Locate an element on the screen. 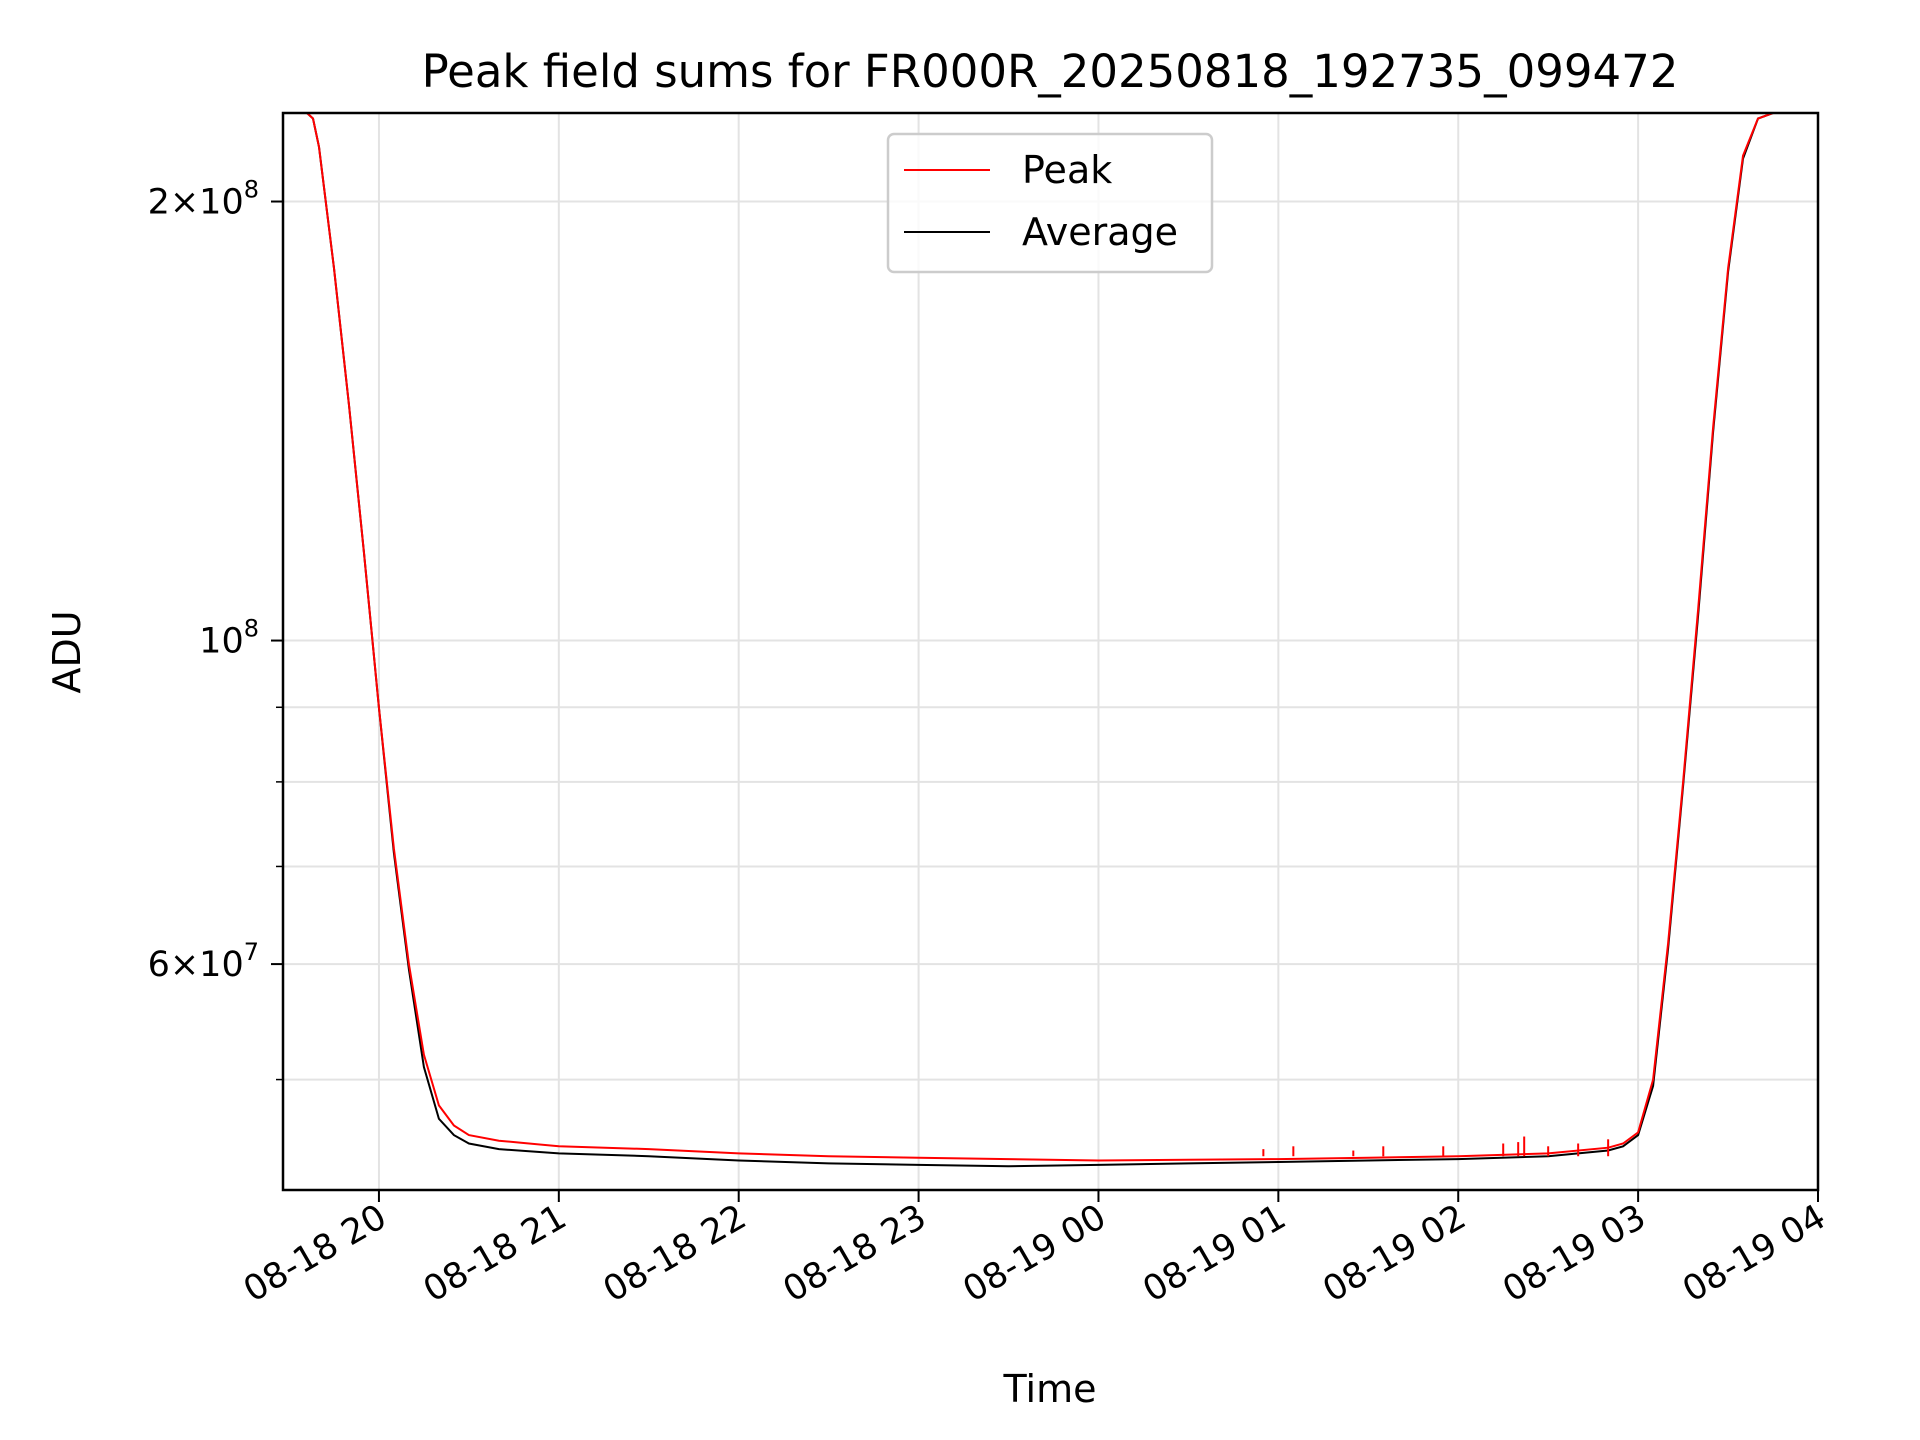 The image size is (1920, 1440). y-axis-label: ADU is located at coordinates (67, 651).